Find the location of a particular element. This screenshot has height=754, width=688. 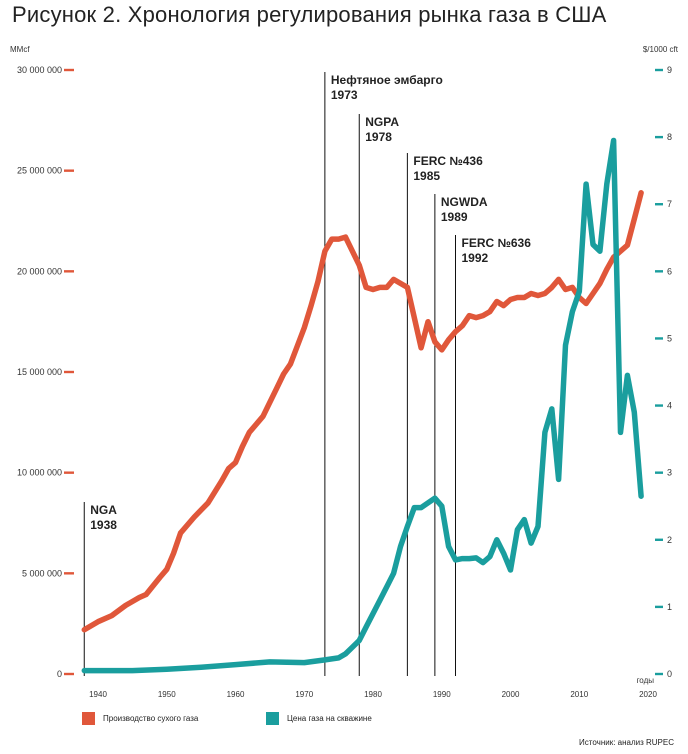

x-tick-label: 1950 is located at coordinates (167, 694).